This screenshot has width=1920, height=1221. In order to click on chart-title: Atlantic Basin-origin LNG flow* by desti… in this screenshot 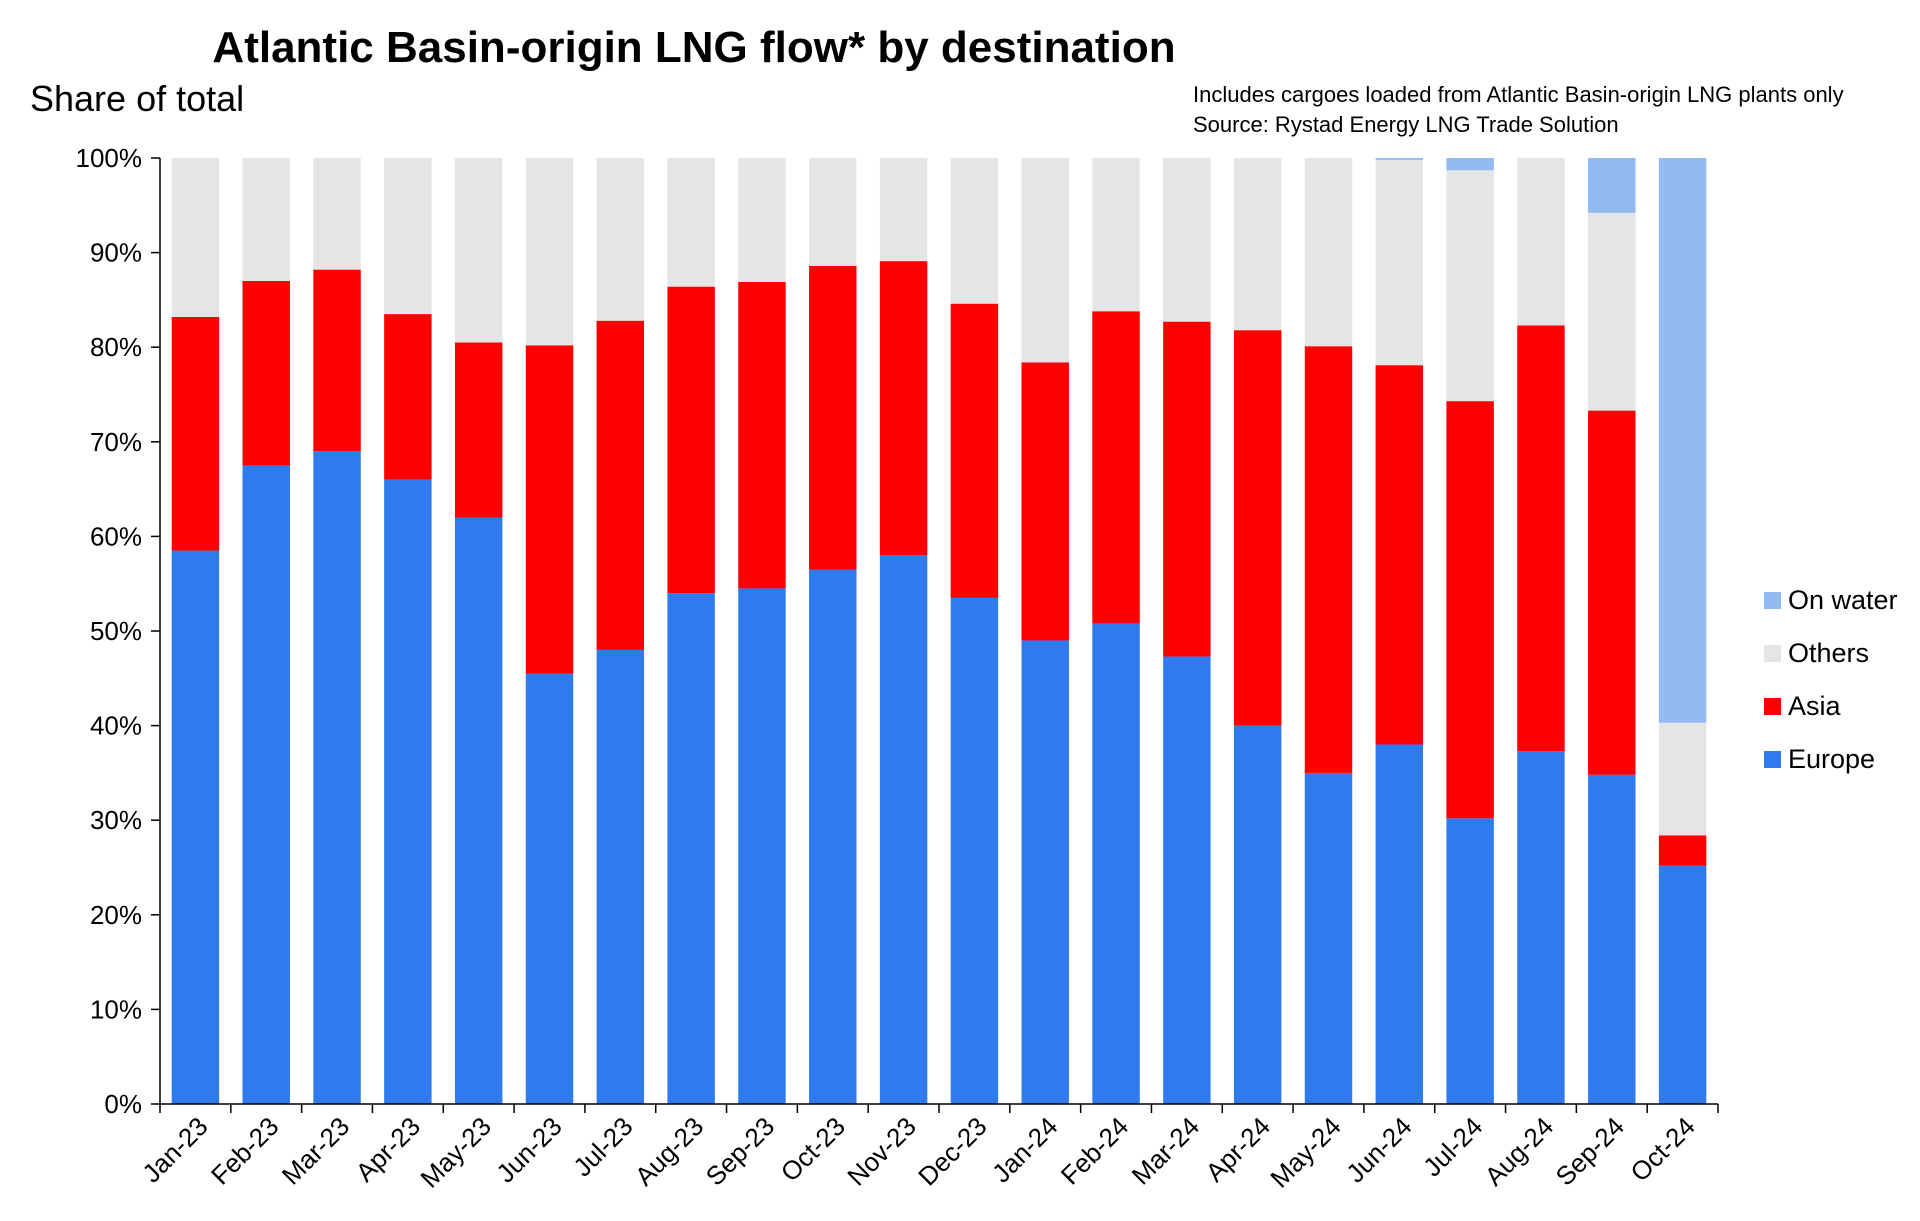, I will do `click(693, 47)`.